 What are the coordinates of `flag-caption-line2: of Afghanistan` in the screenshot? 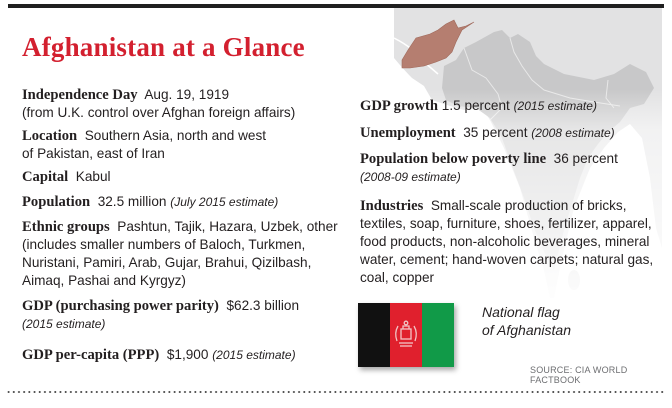 It's located at (526, 330).